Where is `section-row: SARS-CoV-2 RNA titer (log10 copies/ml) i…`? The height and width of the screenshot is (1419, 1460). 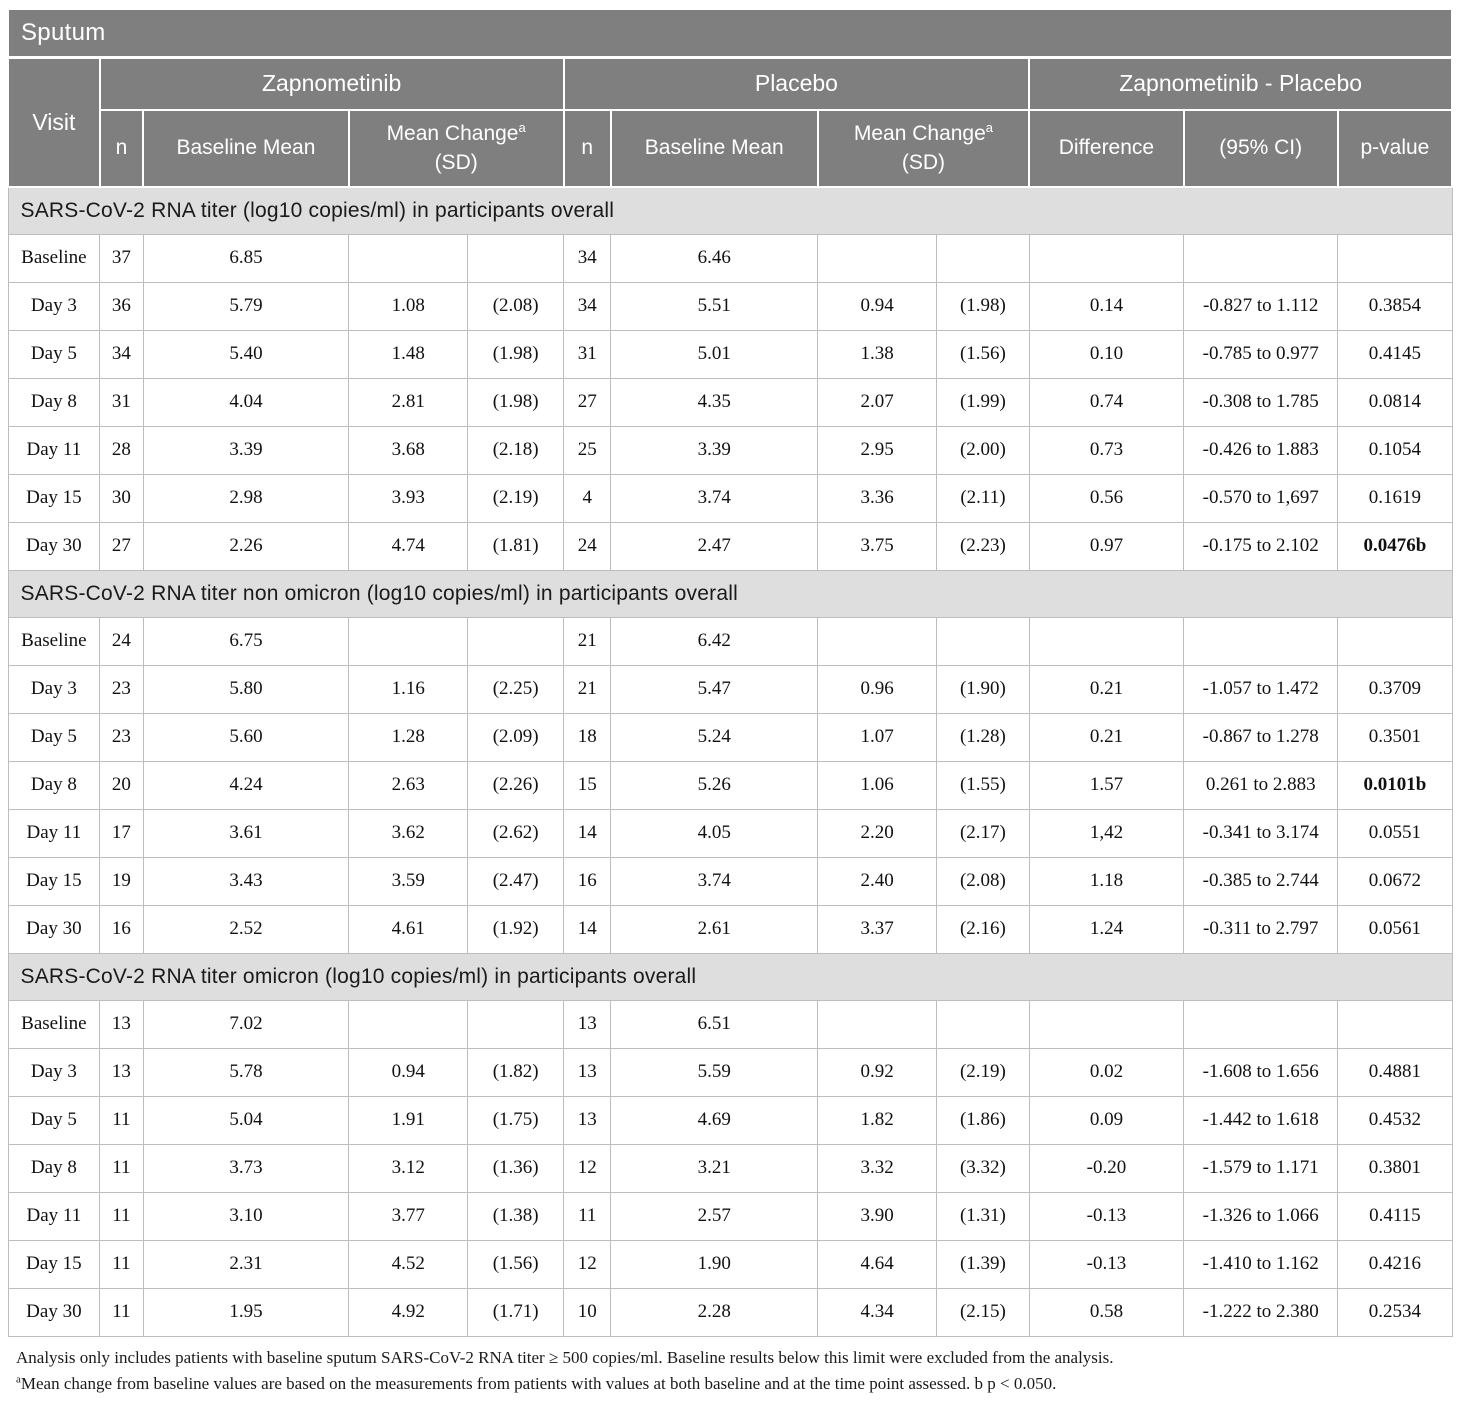 section-row: SARS-CoV-2 RNA titer (log10 copies/ml) i… is located at coordinates (730, 210).